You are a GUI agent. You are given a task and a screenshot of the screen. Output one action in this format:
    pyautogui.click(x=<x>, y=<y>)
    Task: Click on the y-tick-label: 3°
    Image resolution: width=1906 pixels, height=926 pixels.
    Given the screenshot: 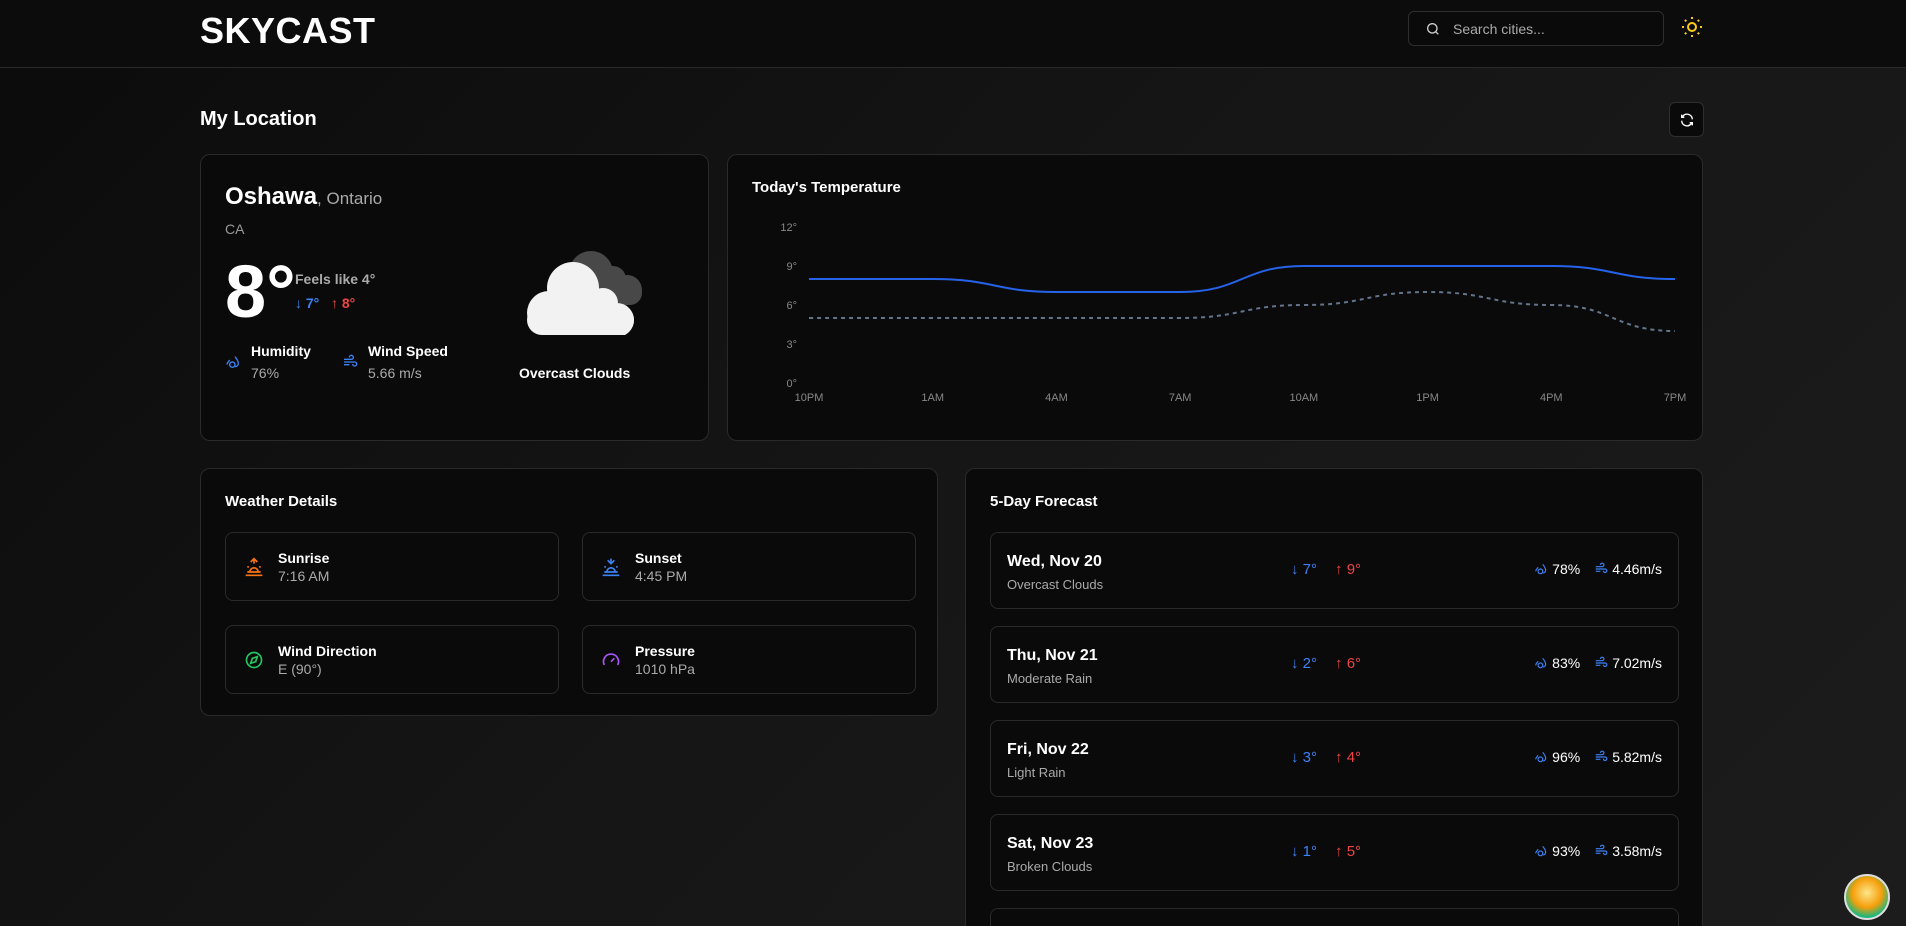 What is the action you would take?
    pyautogui.click(x=791, y=345)
    